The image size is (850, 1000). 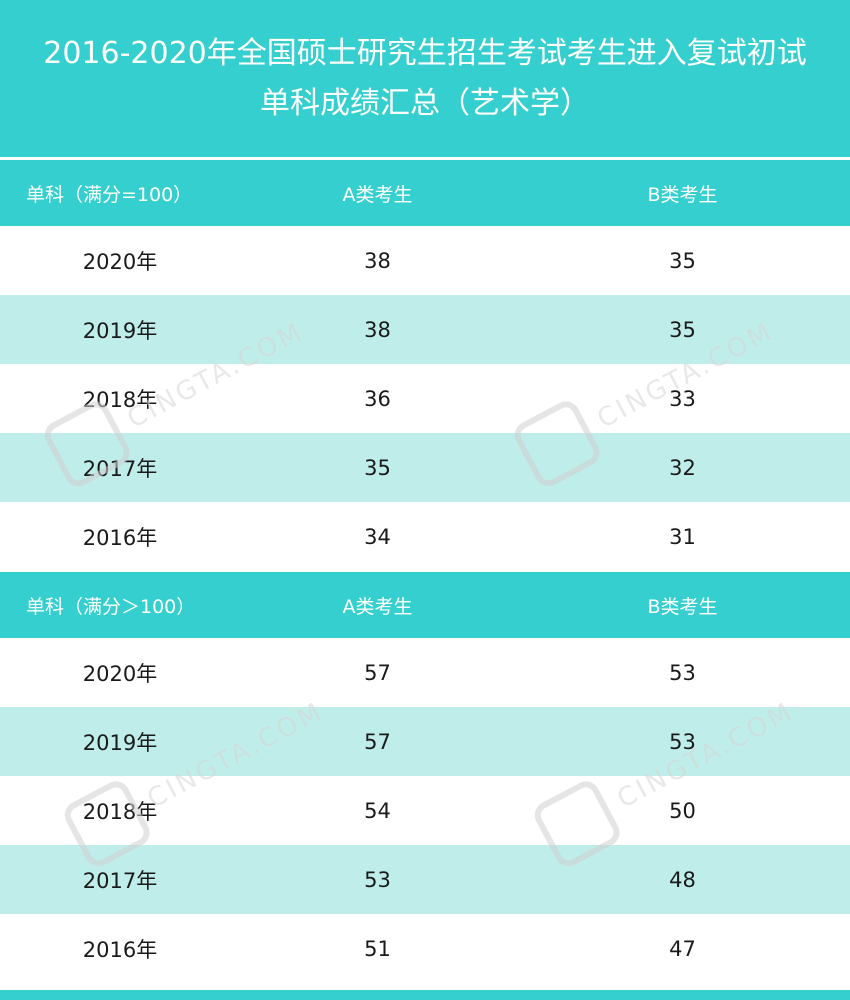 What do you see at coordinates (377, 467) in the screenshot?
I see `a-score-cell: 35` at bounding box center [377, 467].